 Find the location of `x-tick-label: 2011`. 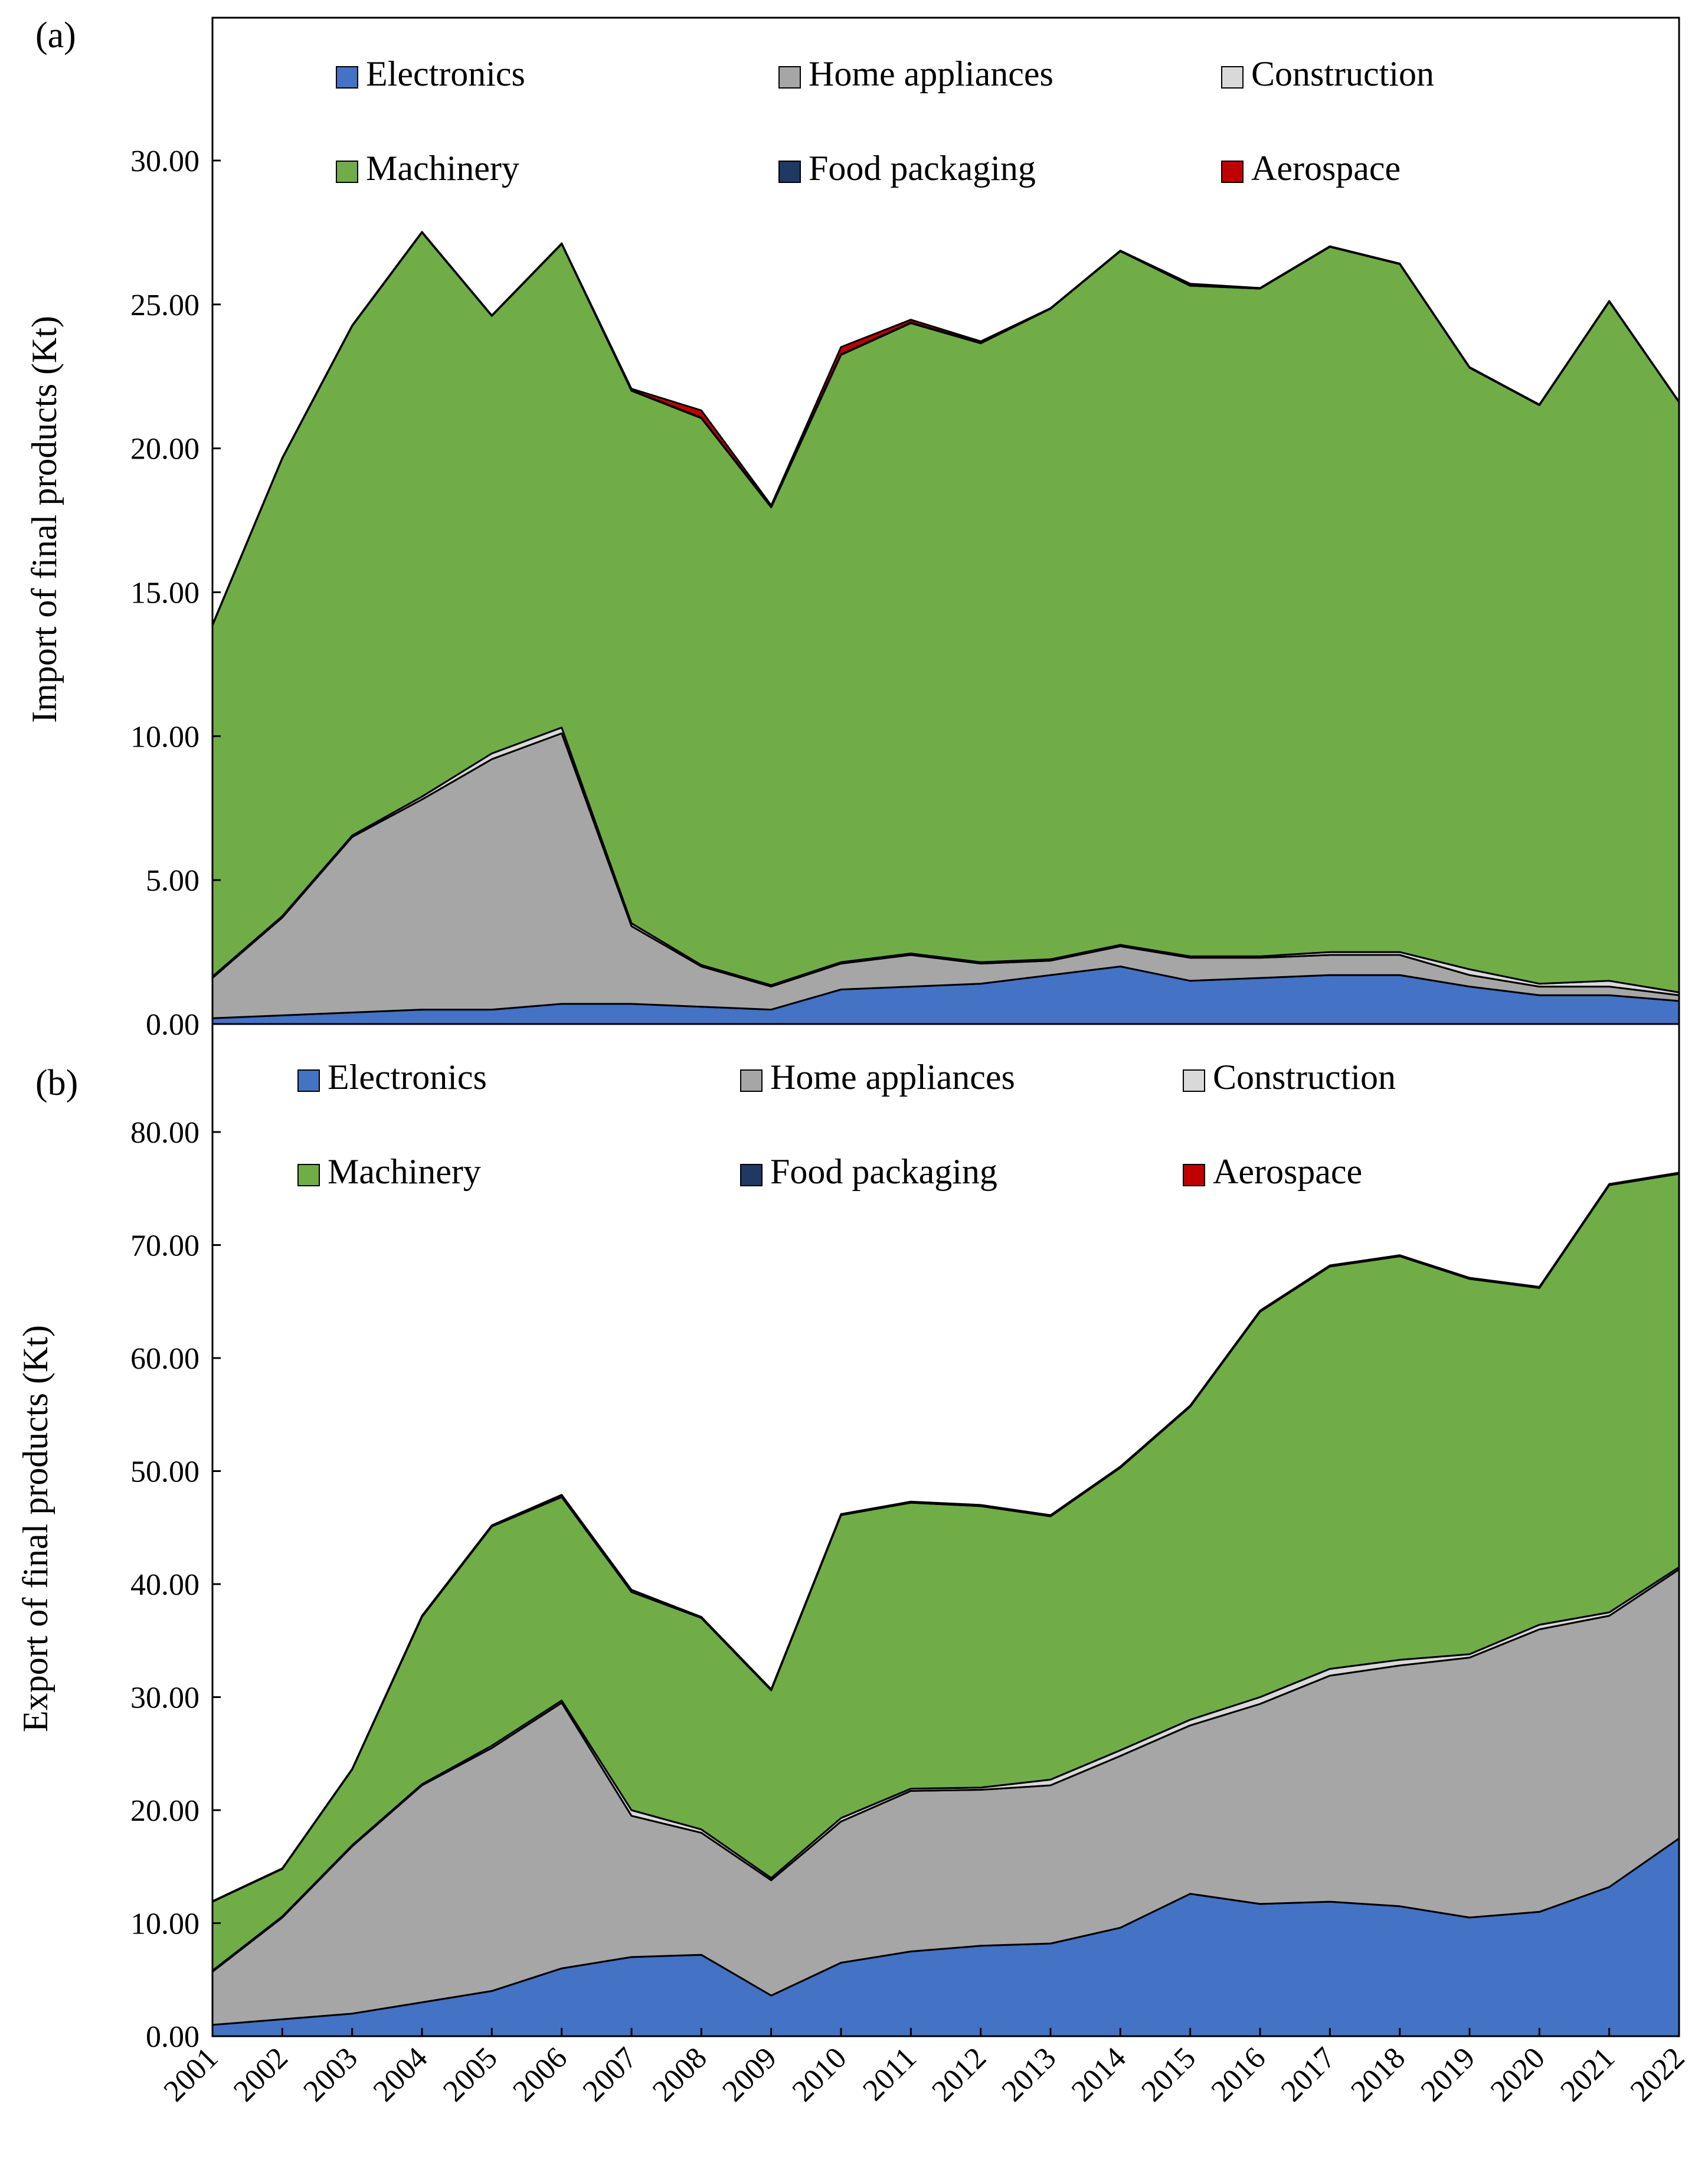

x-tick-label: 2011 is located at coordinates (889, 2074).